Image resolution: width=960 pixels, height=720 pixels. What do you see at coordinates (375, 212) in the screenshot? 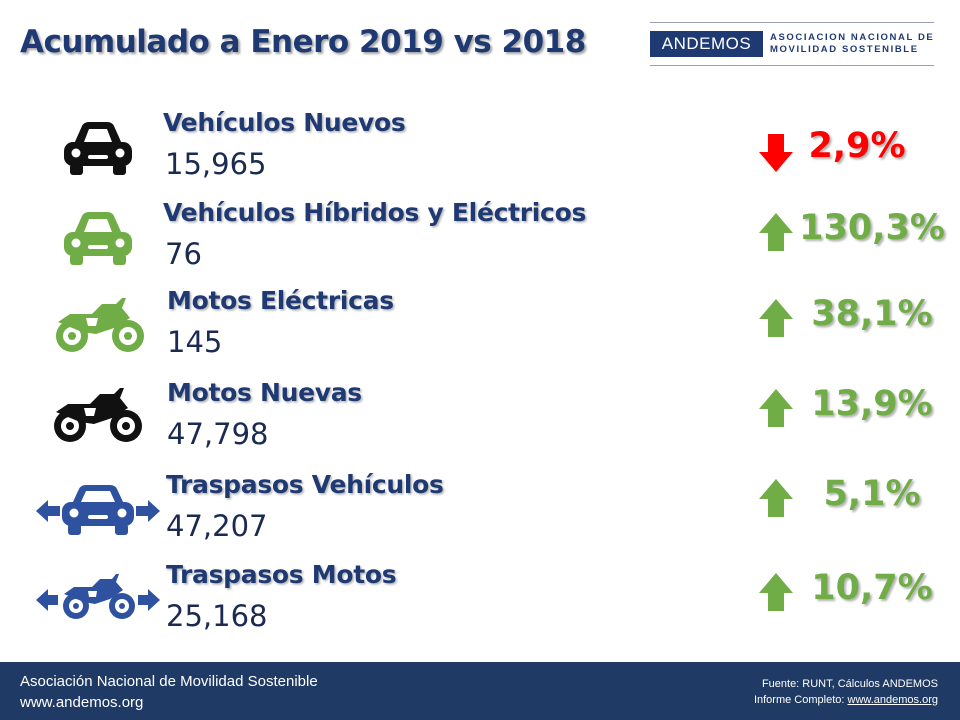
I see `row-label: Vehículos Híbridos y Eléctricos` at bounding box center [375, 212].